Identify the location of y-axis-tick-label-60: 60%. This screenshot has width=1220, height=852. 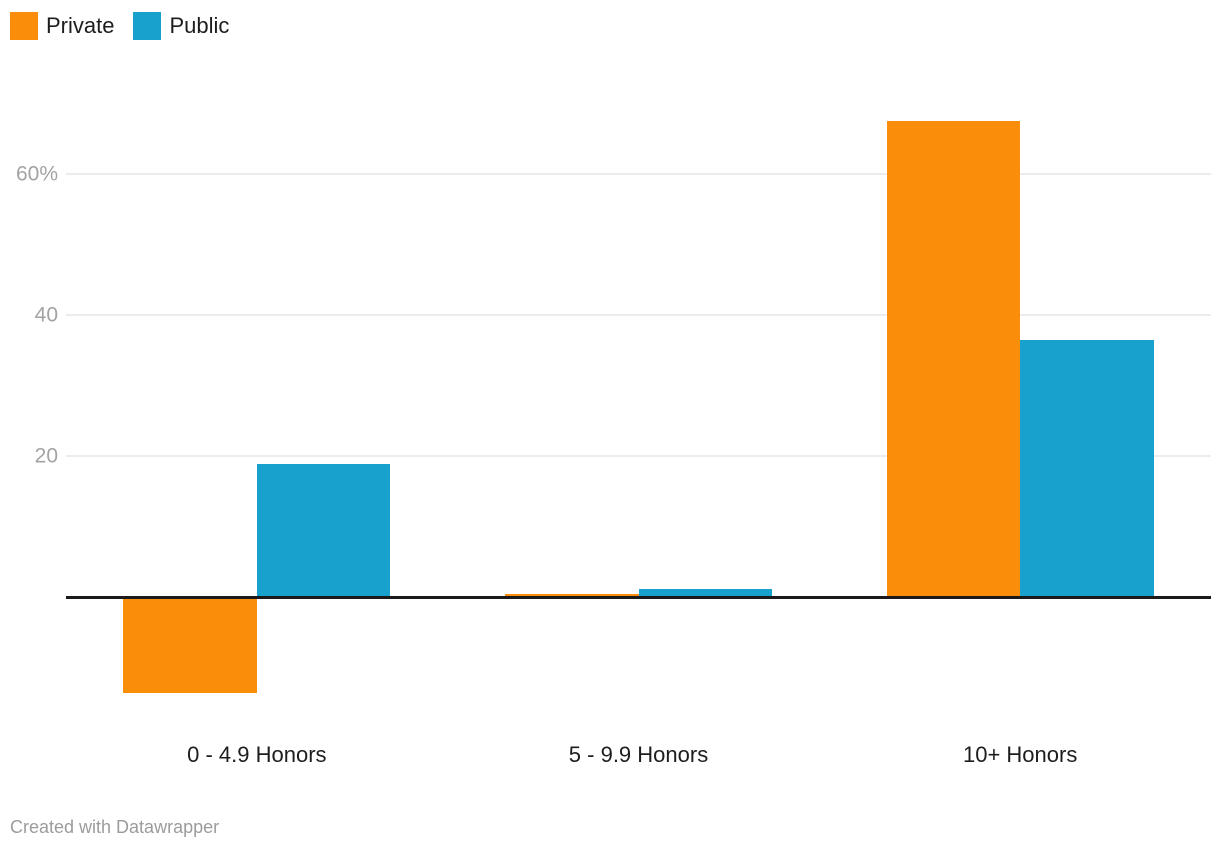
(36, 174).